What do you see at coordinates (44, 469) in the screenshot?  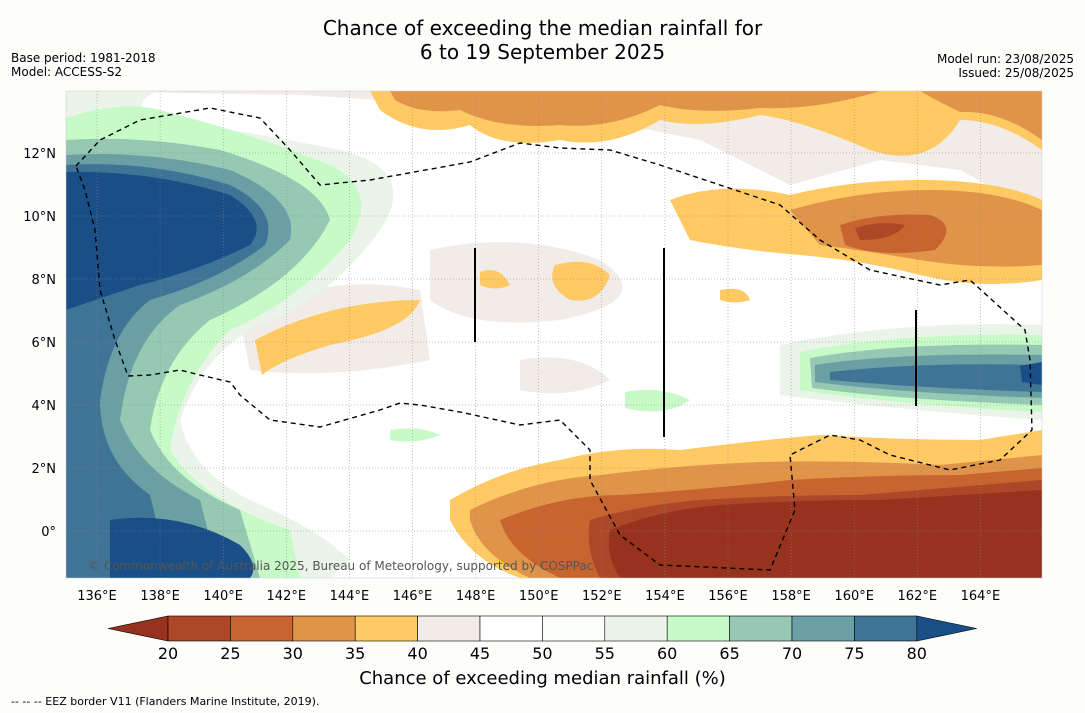 I see `latitude-label: 2°N` at bounding box center [44, 469].